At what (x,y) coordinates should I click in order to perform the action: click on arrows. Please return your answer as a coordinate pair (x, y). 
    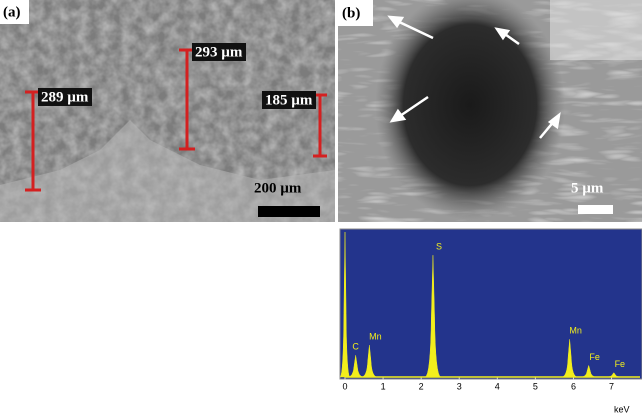
    Looking at the image, I should click on (474, 77).